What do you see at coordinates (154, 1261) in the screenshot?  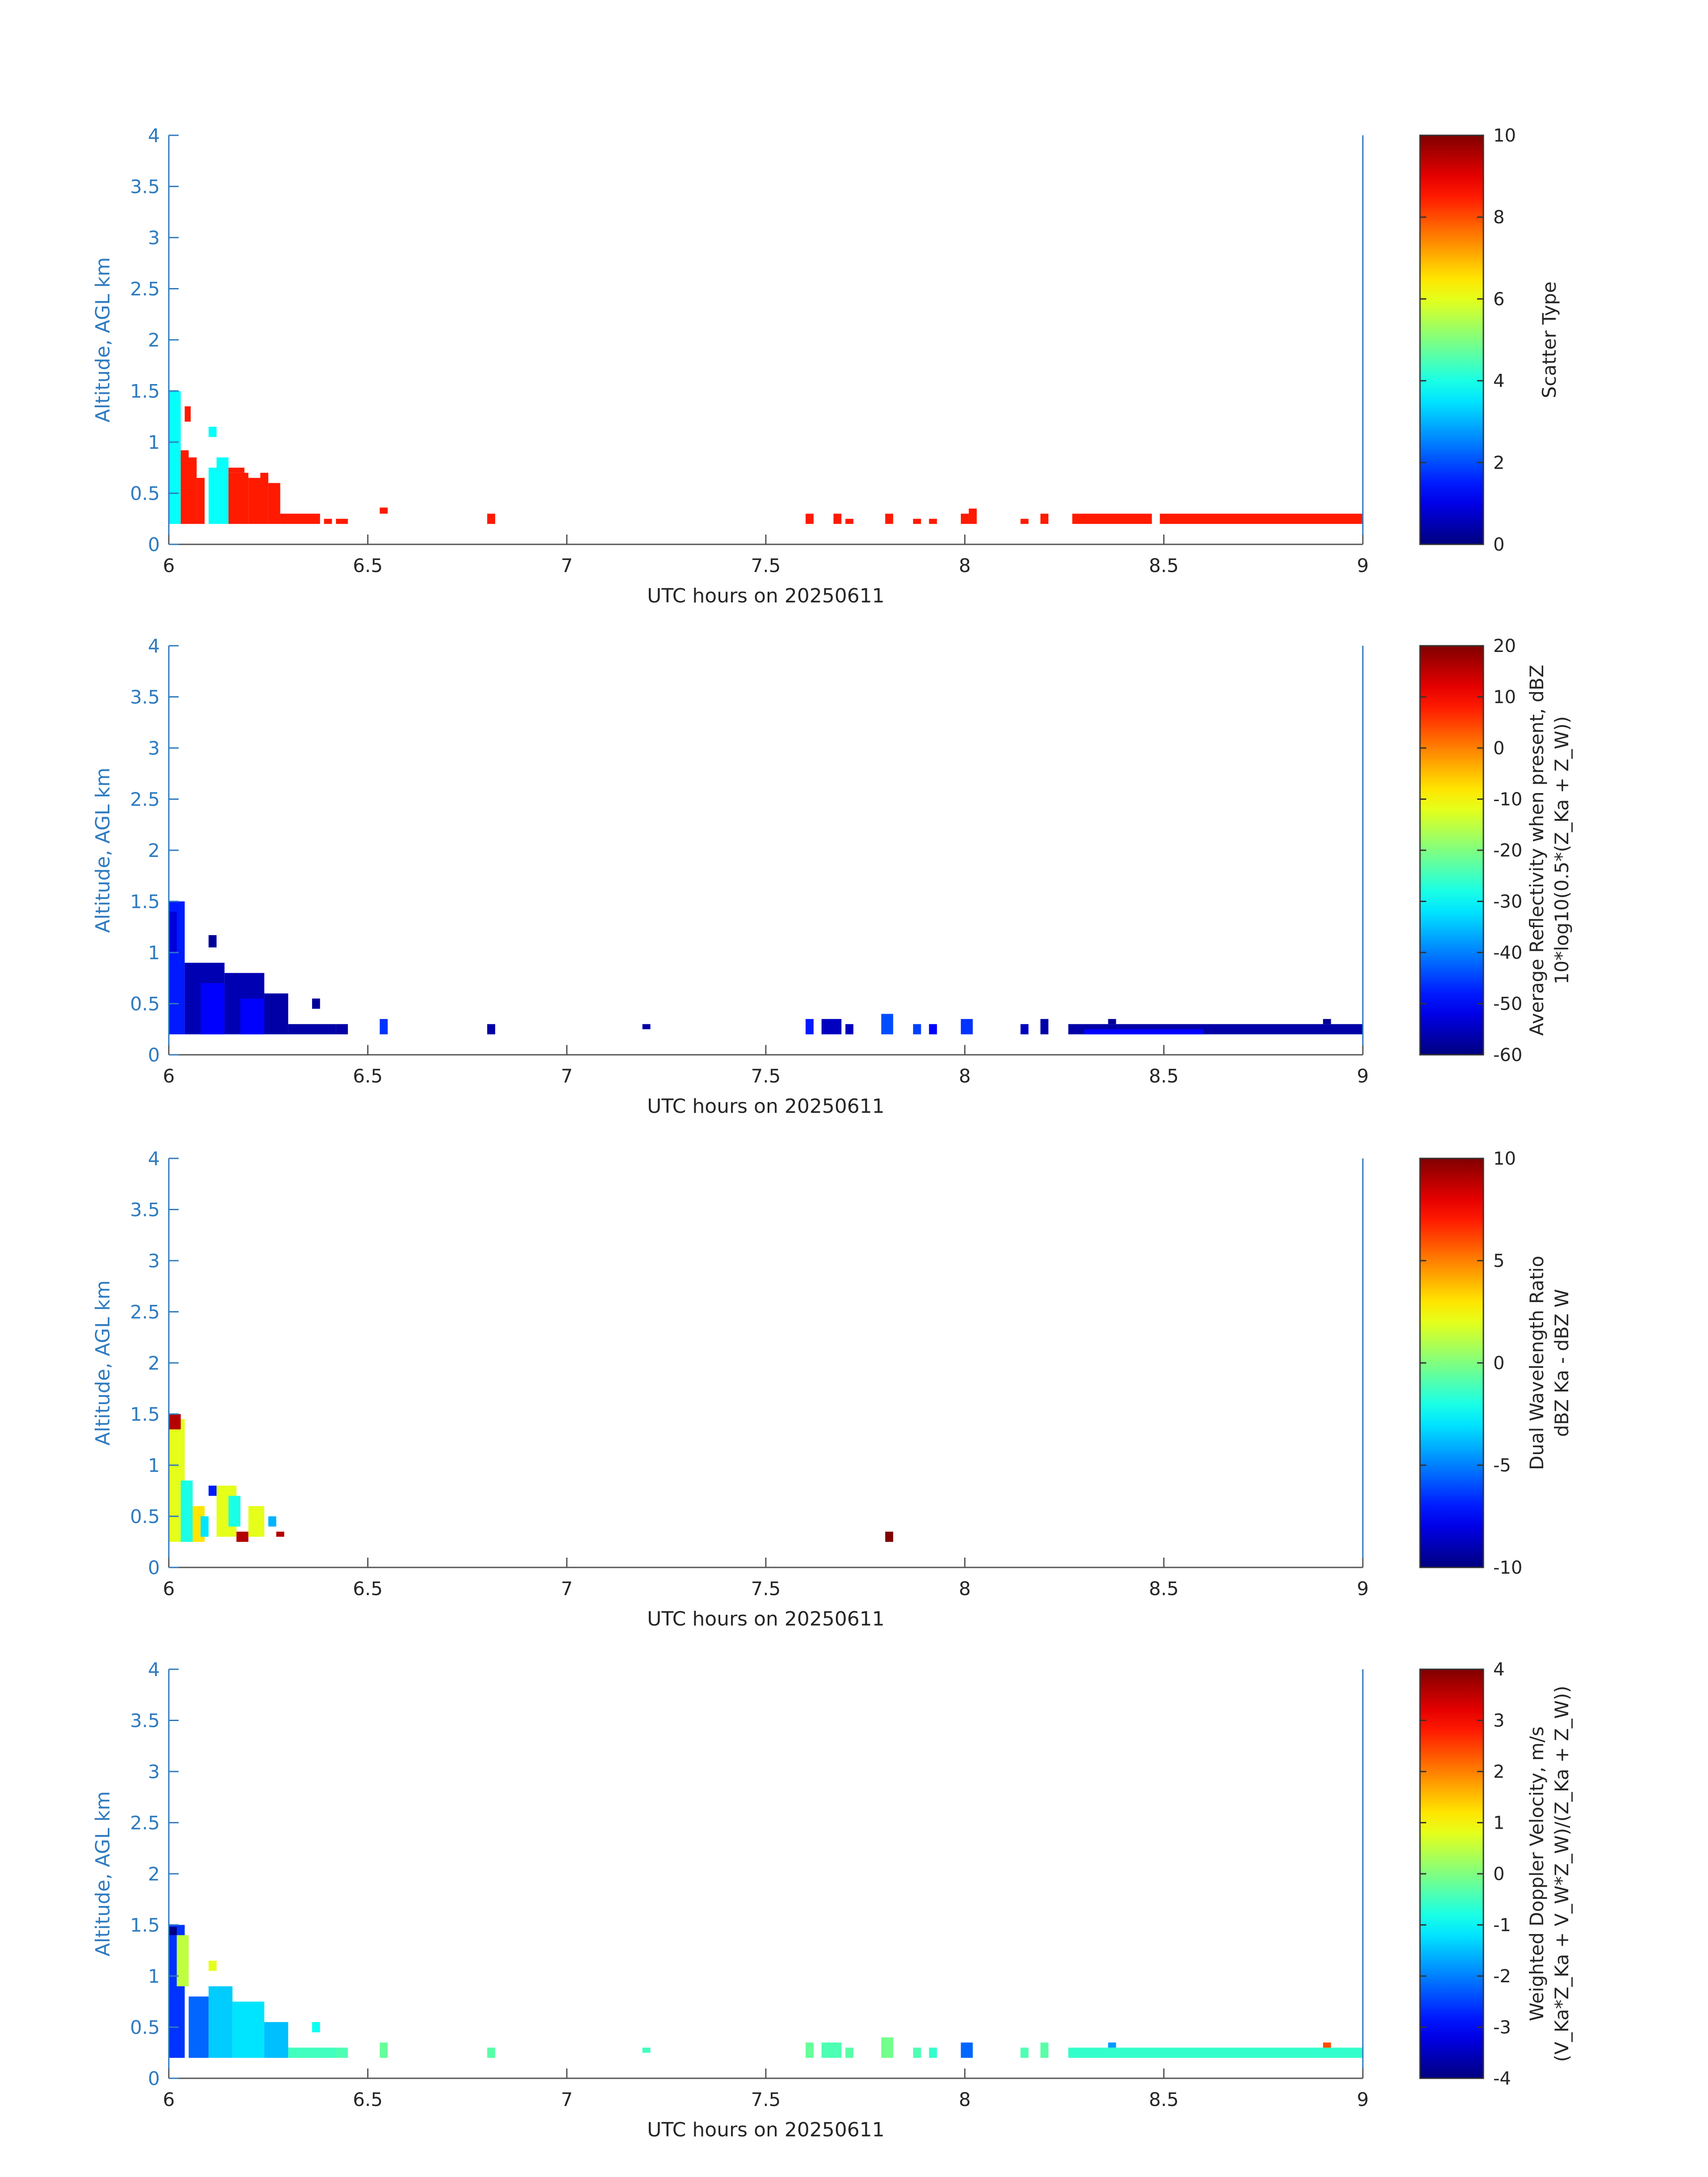 I see `y-tick-label: 3` at bounding box center [154, 1261].